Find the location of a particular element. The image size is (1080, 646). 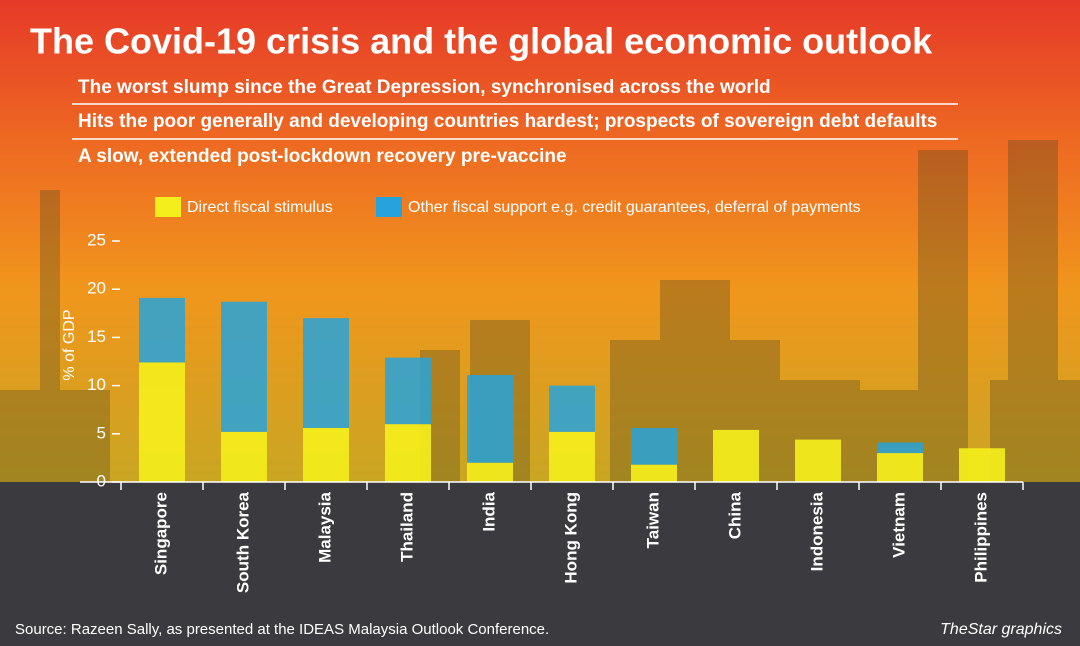

x-tick-label: Thailand is located at coordinates (406, 527).